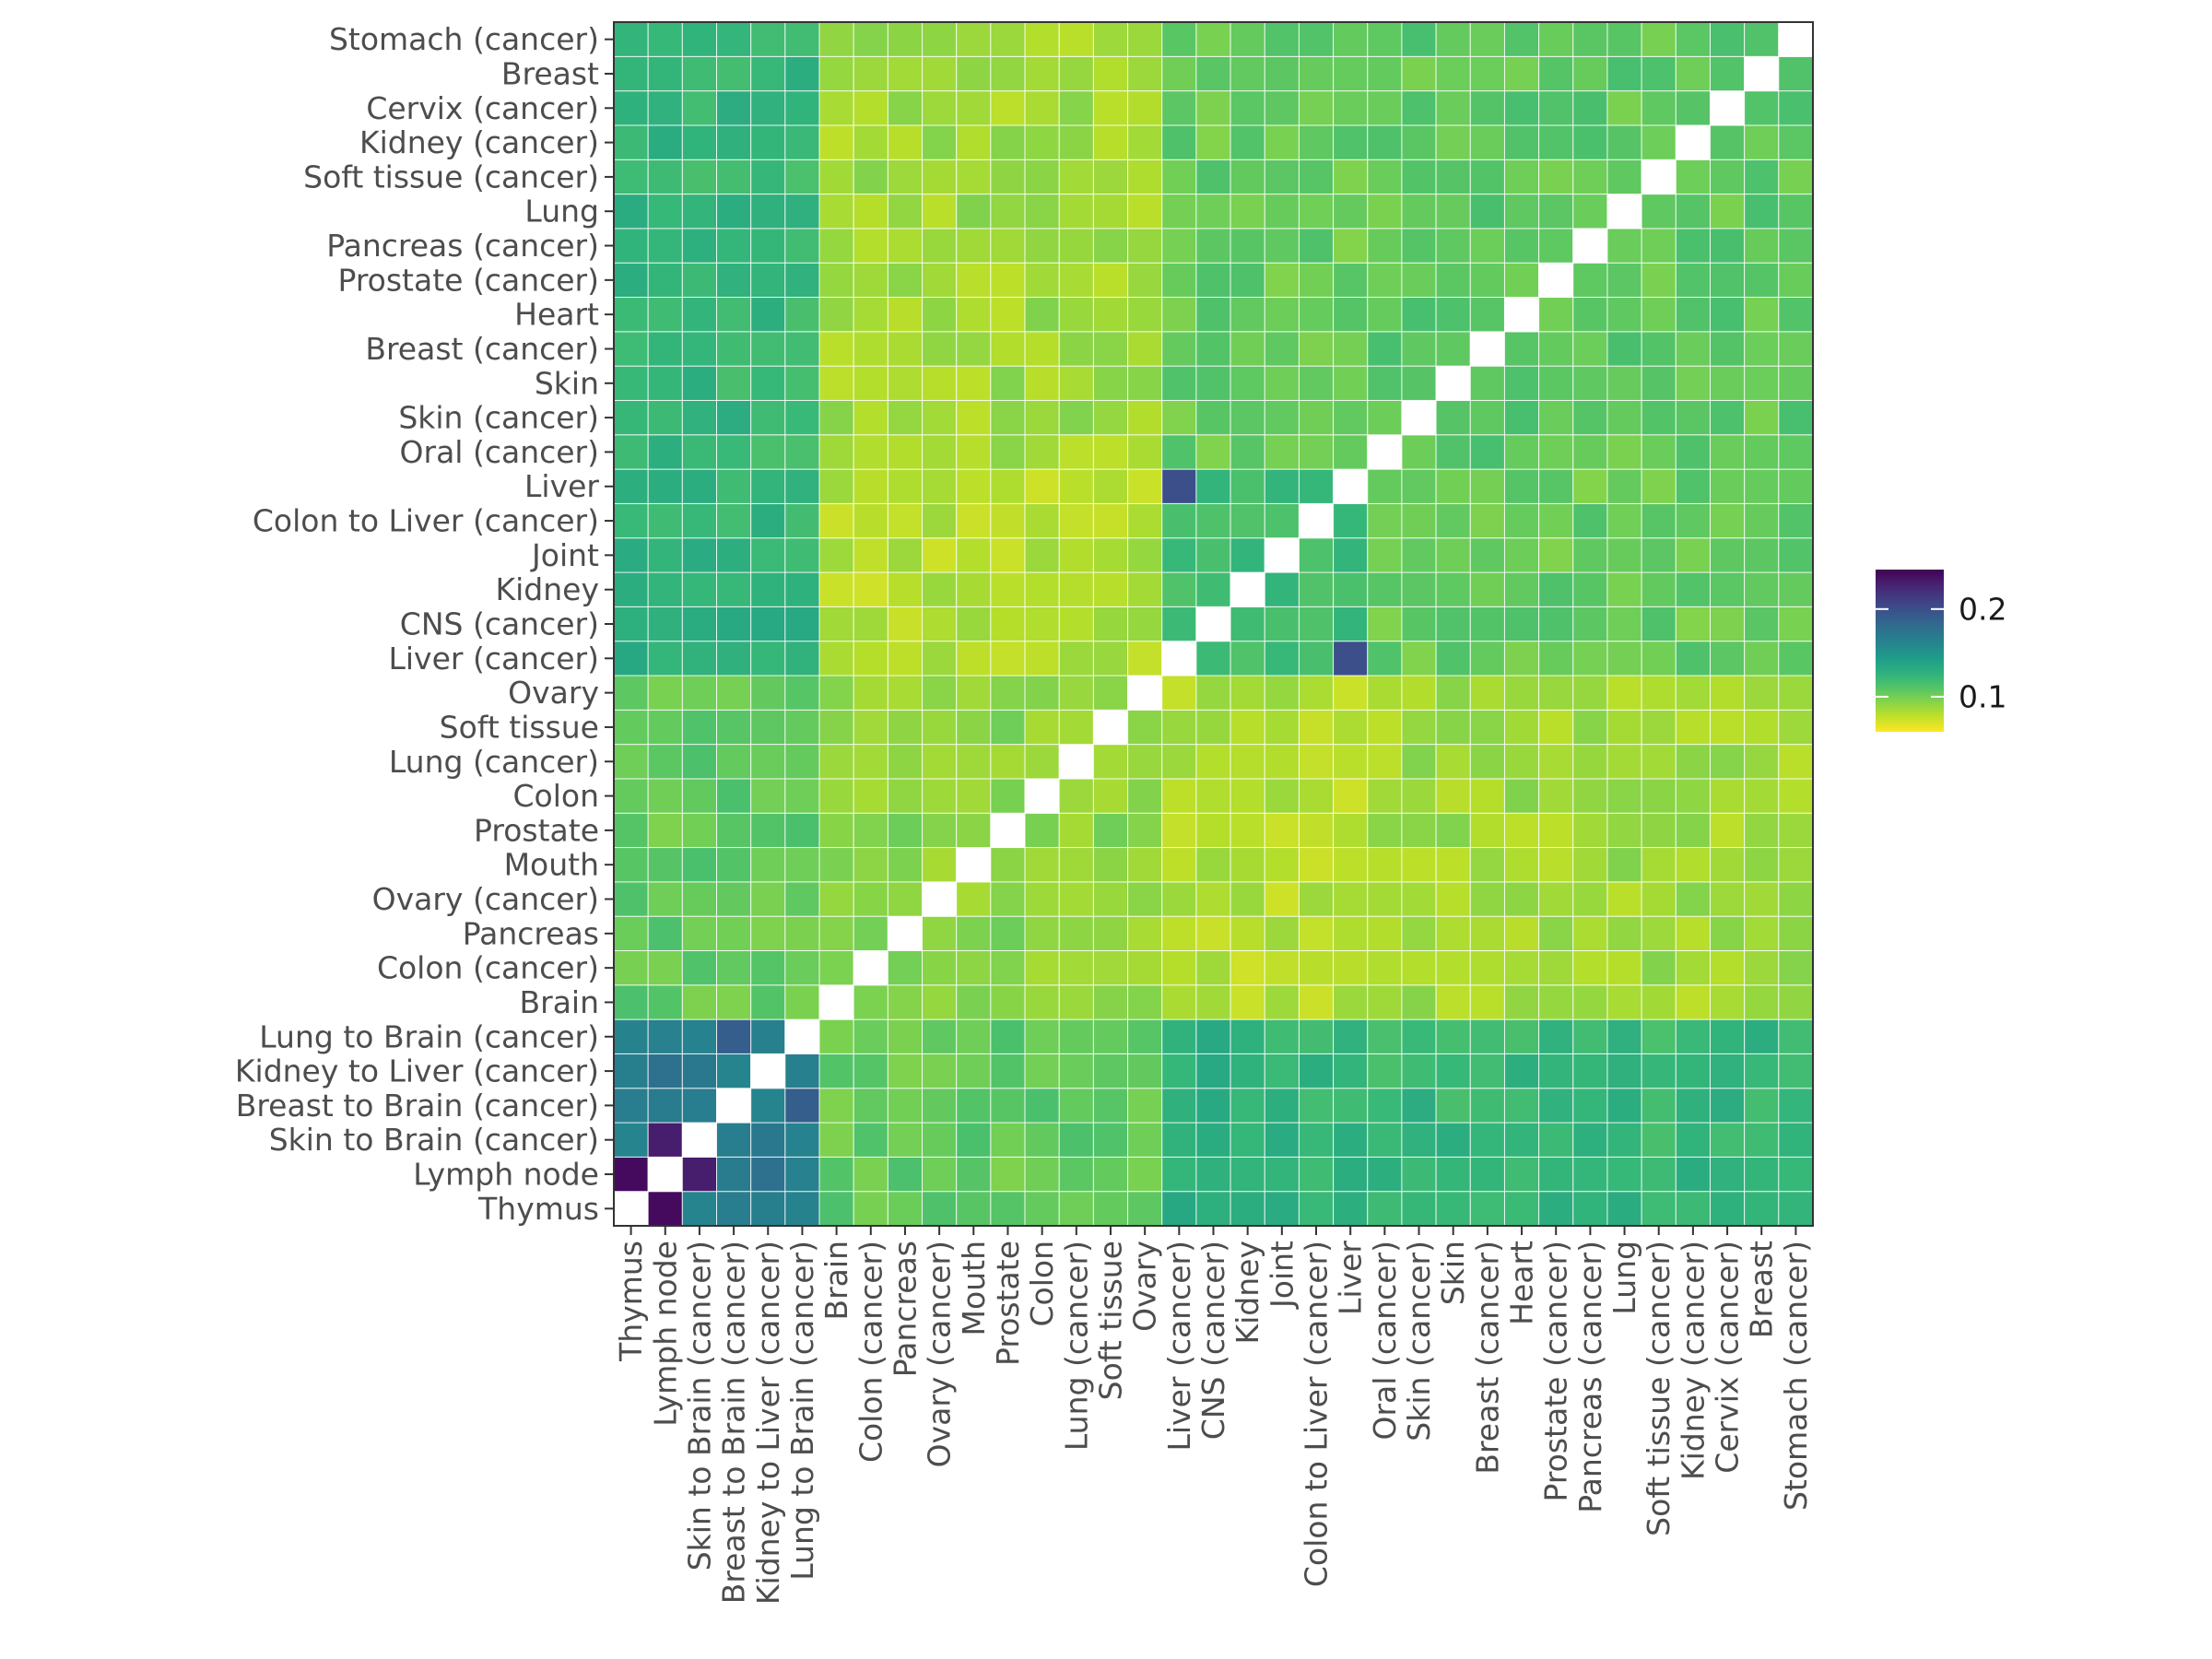  What do you see at coordinates (553, 693) in the screenshot?
I see `y-tick-label: Ovary` at bounding box center [553, 693].